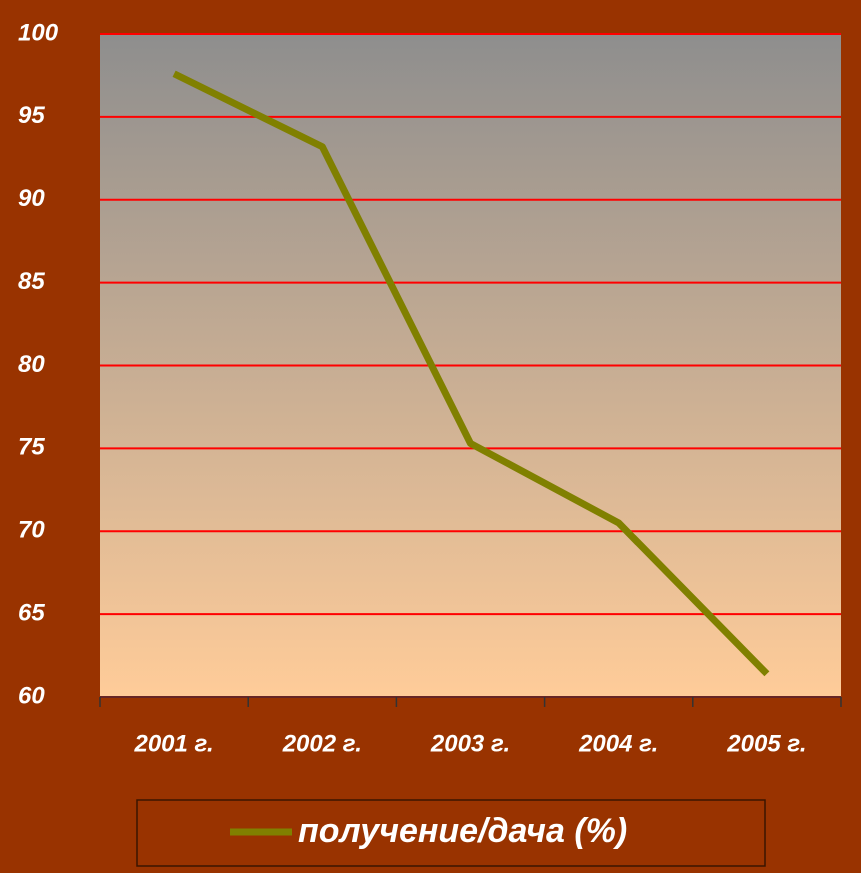 This screenshot has width=861, height=873. I want to click on x-tick-label: 2003 г., so click(470, 743).